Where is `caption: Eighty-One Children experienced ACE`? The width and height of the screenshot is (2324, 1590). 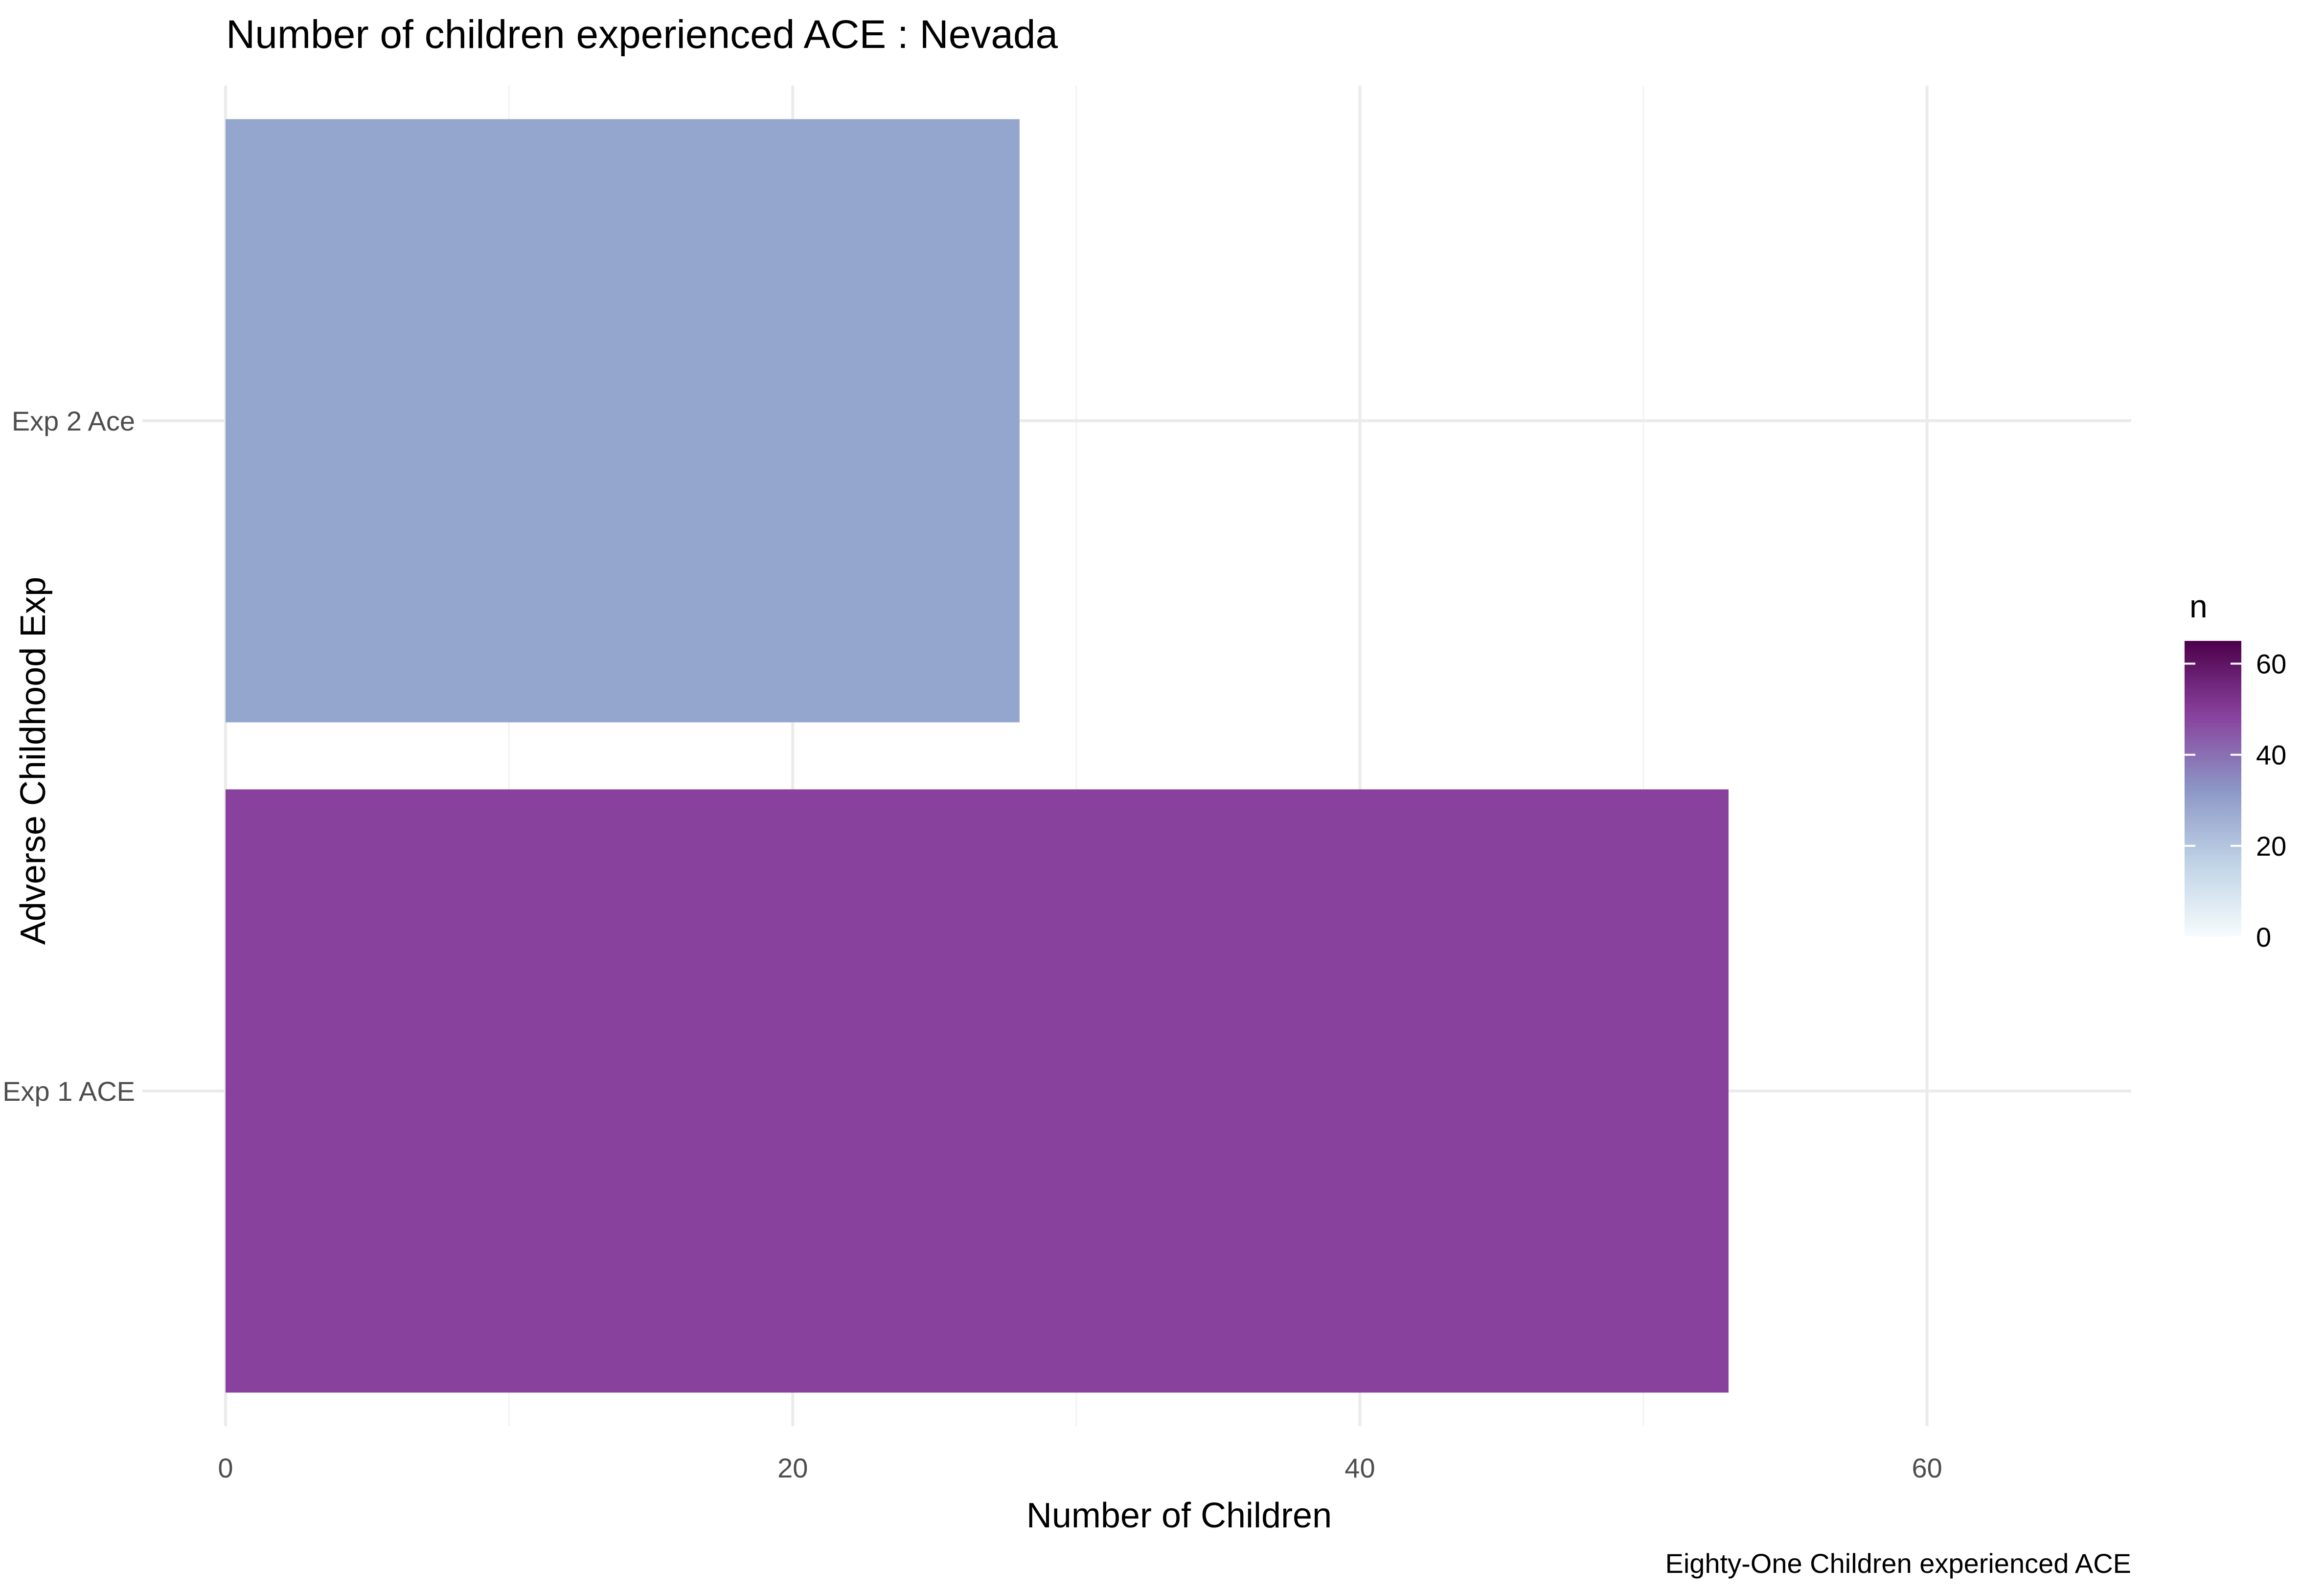 caption: Eighty-One Children experienced ACE is located at coordinates (1898, 1564).